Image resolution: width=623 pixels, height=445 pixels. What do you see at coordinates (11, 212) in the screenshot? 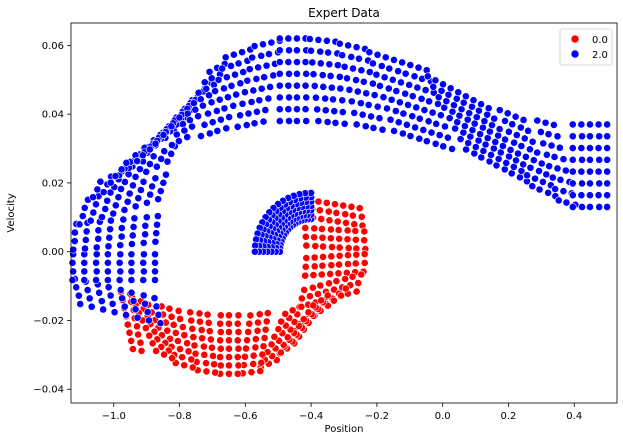
I see `y-axis-label: Velocity` at bounding box center [11, 212].